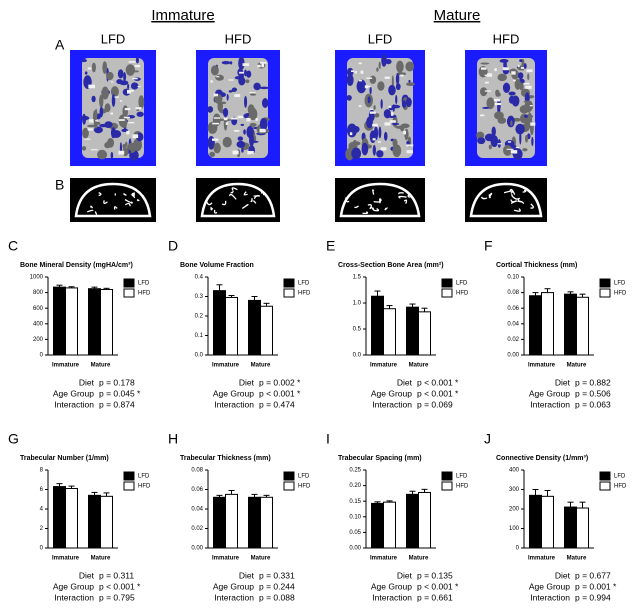 The width and height of the screenshot is (635, 613). Describe the element at coordinates (391, 265) in the screenshot. I see `chart-title: Cross-Section Bone Area (mm²)` at that location.